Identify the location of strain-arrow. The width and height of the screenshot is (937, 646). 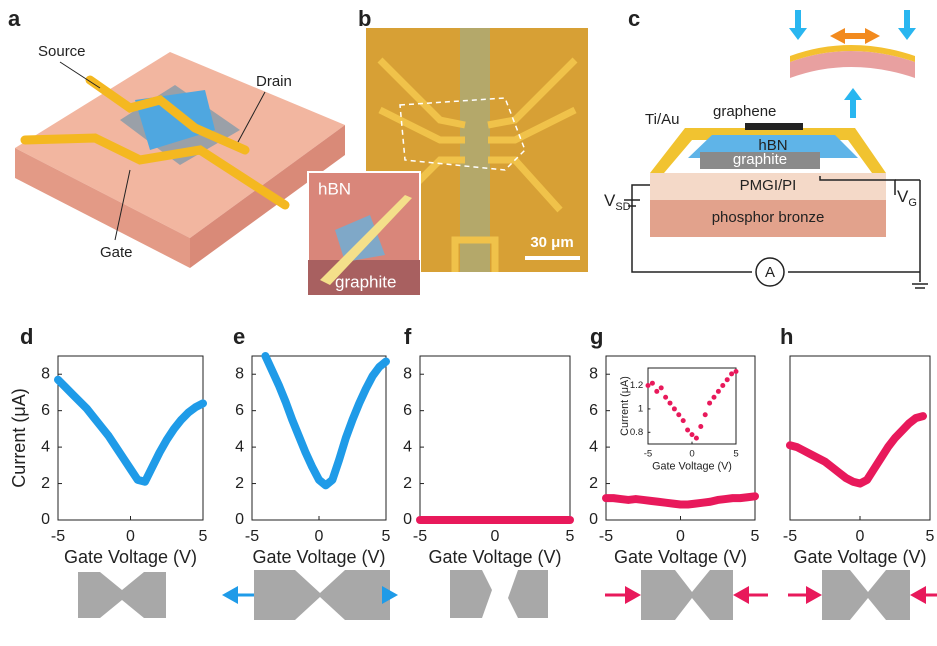
(855, 36).